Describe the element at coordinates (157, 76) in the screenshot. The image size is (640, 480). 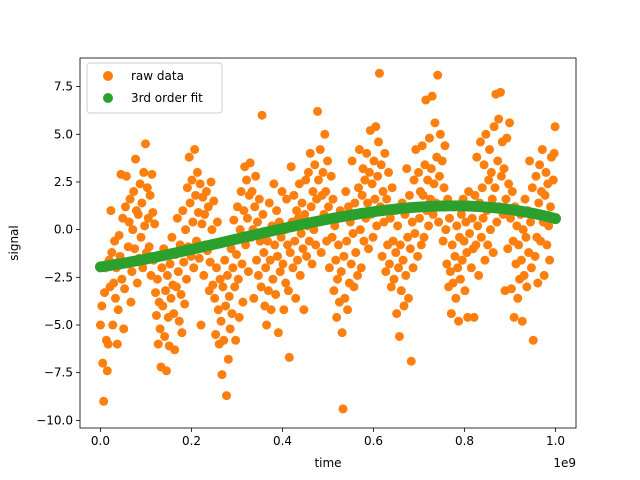
I see `legend-label-raw-data: raw data` at that location.